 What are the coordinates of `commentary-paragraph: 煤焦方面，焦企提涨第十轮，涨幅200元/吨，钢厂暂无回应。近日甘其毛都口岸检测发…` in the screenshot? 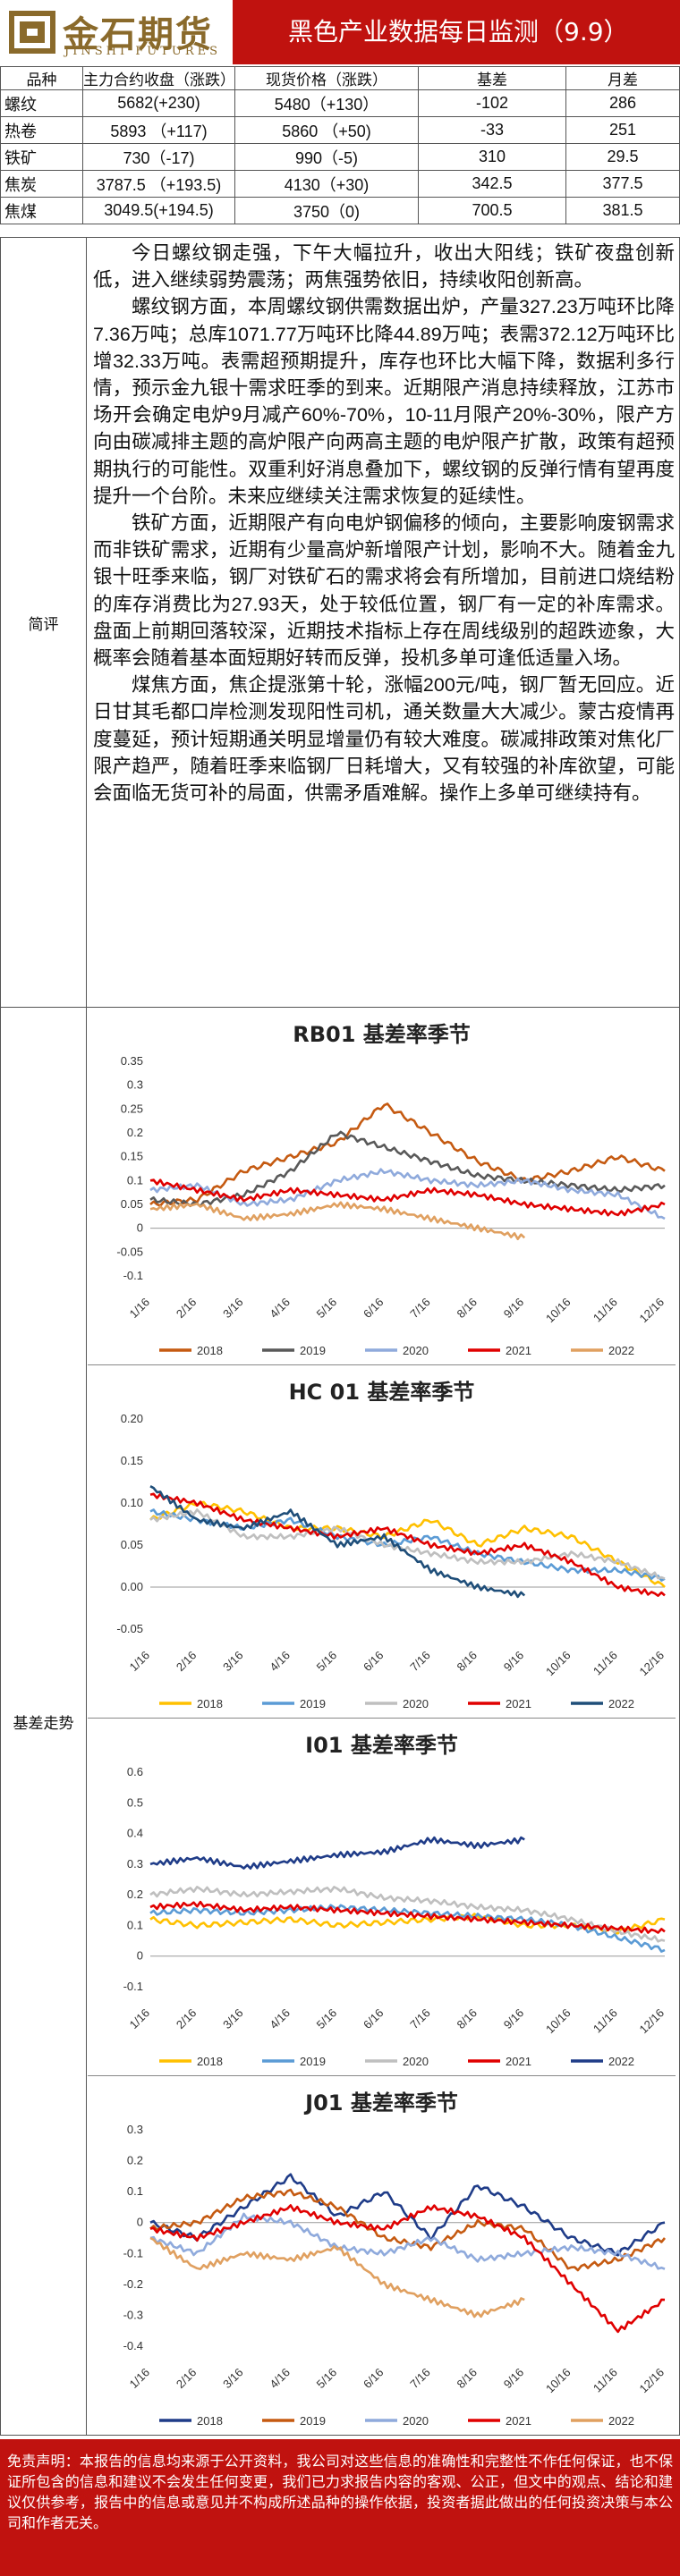 It's located at (384, 739).